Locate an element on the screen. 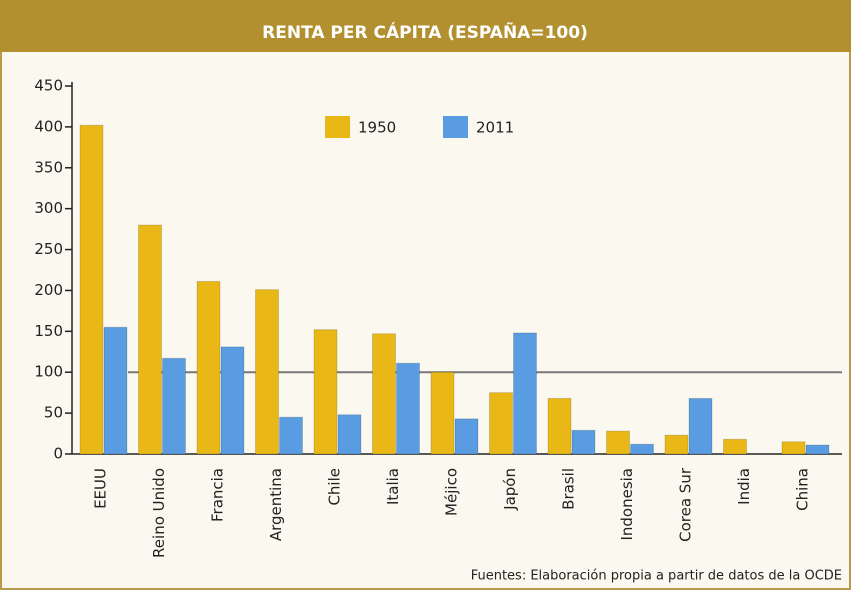  y-tick-label: 400 is located at coordinates (48, 126).